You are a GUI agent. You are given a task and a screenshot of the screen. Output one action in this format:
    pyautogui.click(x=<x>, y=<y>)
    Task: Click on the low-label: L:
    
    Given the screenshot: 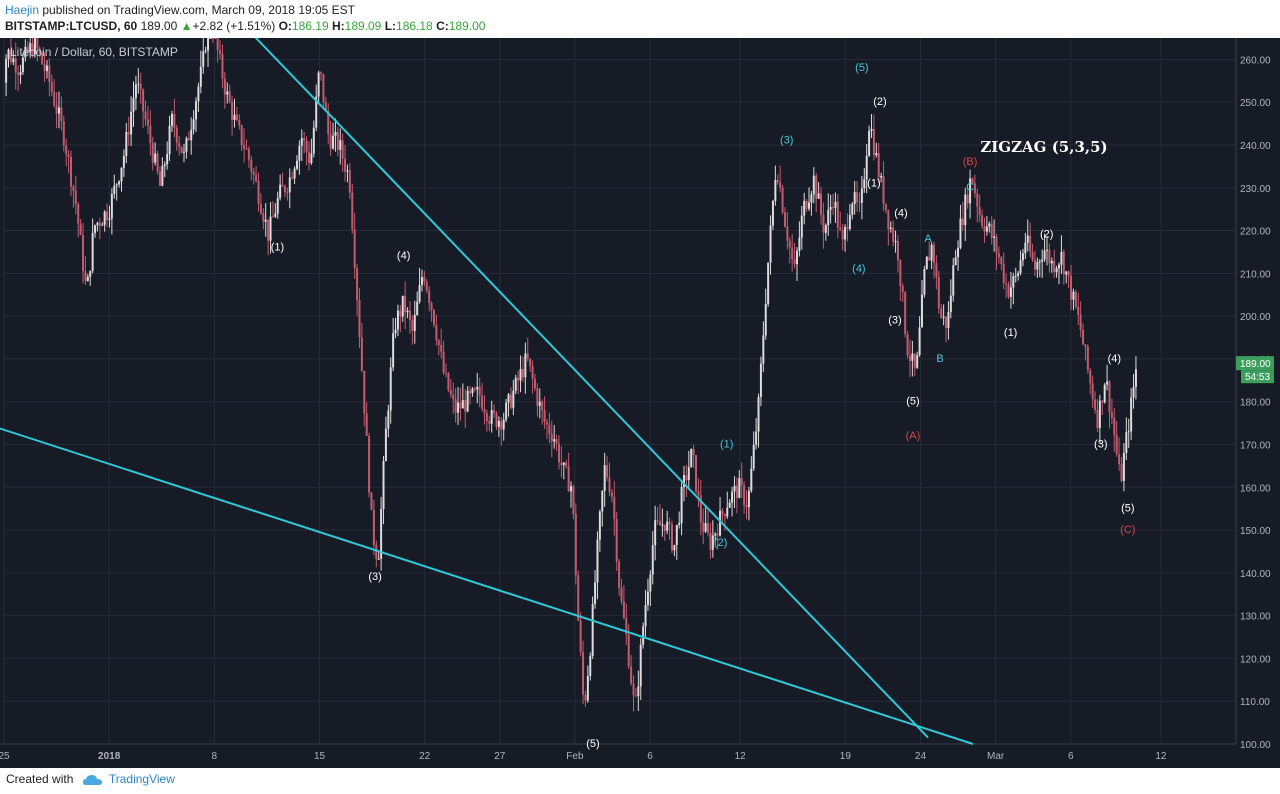 What is the action you would take?
    pyautogui.click(x=390, y=26)
    